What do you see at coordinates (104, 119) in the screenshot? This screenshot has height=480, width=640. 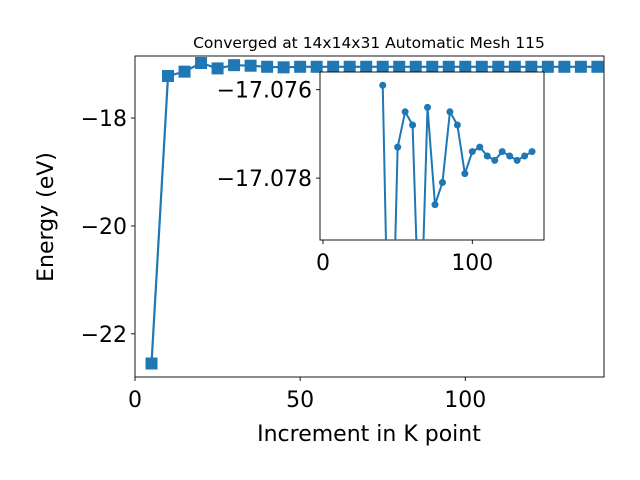 I see `main-y-tick-label: −18` at bounding box center [104, 119].